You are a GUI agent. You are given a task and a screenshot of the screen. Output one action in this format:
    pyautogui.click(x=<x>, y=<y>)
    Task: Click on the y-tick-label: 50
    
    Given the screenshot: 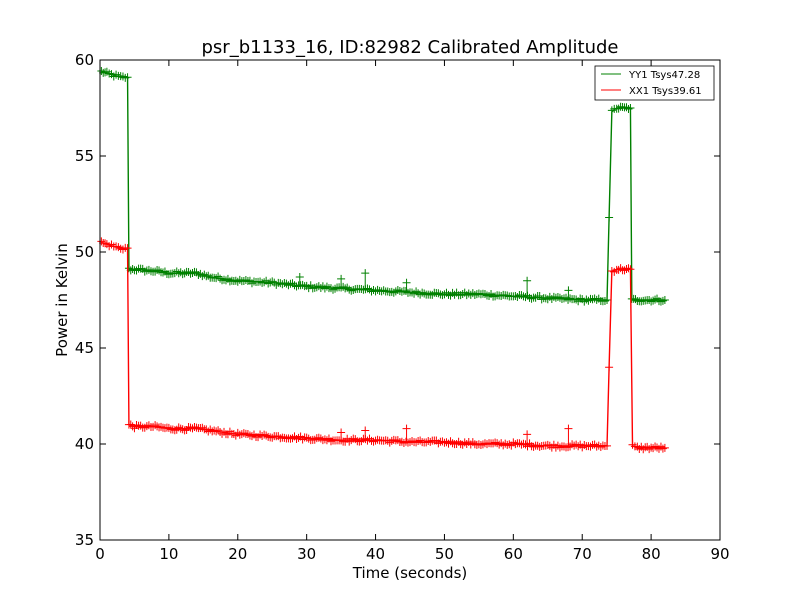 What is the action you would take?
    pyautogui.click(x=84, y=252)
    